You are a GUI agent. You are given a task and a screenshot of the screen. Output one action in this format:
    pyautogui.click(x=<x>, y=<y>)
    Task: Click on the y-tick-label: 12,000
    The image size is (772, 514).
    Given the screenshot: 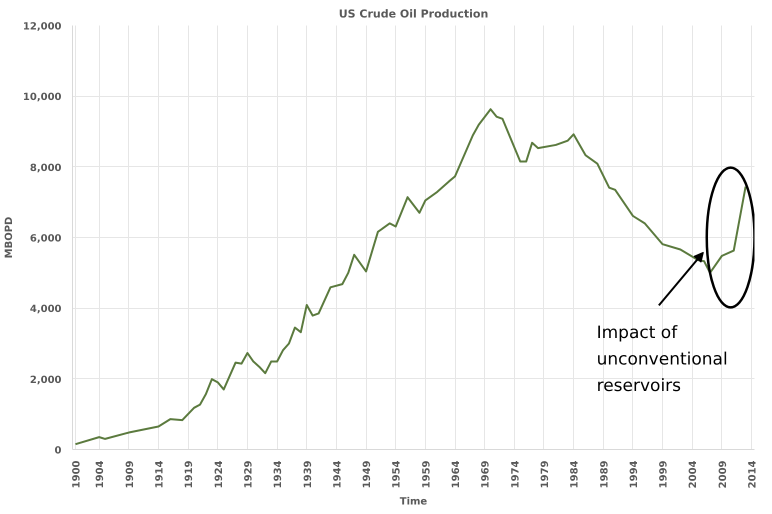 What is the action you would take?
    pyautogui.click(x=42, y=27)
    